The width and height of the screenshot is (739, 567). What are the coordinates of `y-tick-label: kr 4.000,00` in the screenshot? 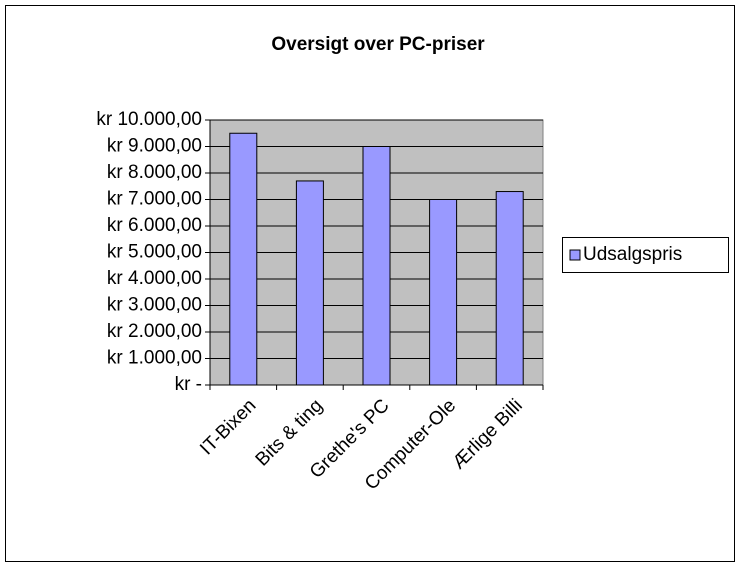 It's located at (154, 278).